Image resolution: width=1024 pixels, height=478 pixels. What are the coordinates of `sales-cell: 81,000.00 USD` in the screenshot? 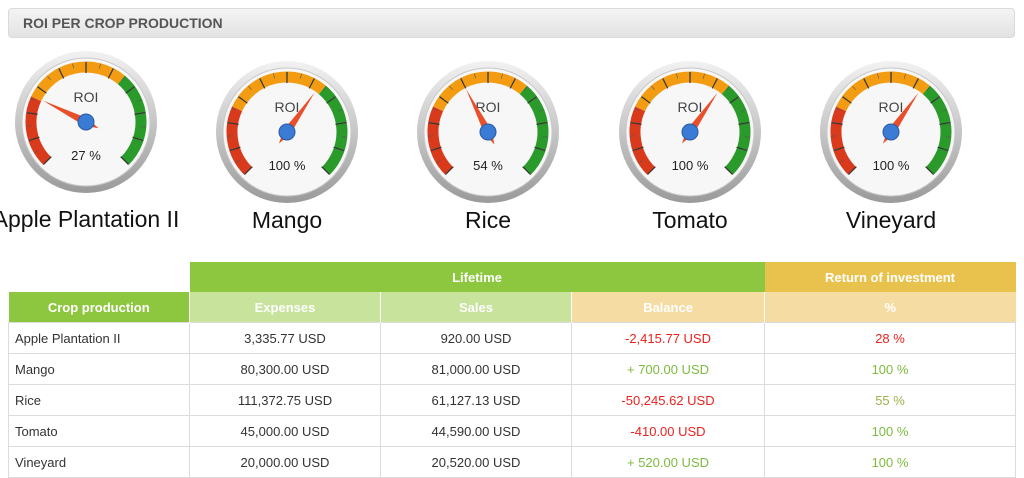 It's located at (476, 369).